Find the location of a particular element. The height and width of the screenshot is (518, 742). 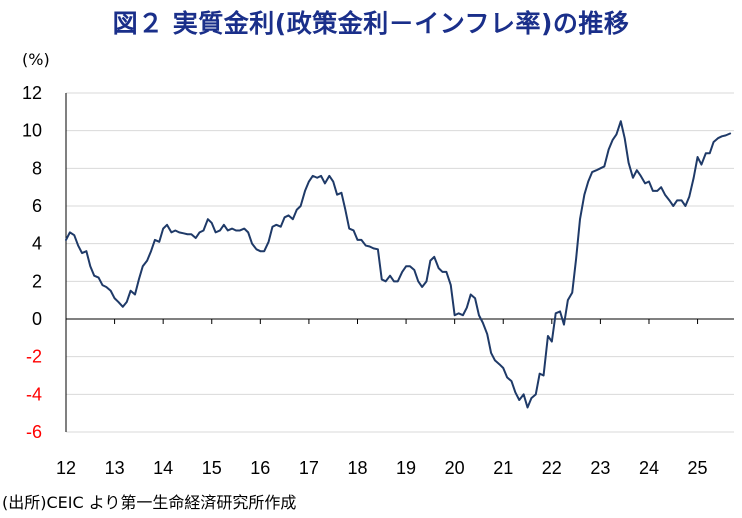

x-tick-label: 12 is located at coordinates (66, 468).